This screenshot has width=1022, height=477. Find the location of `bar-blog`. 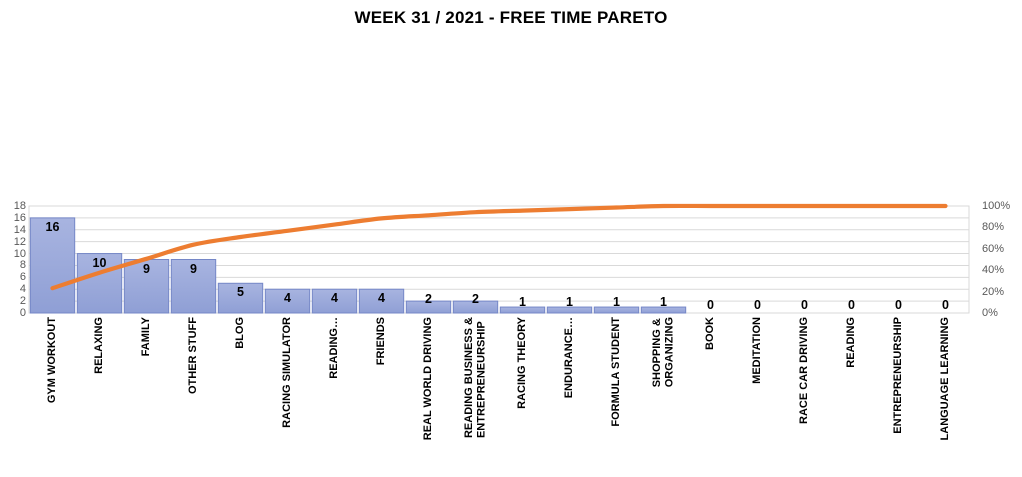

bar-blog is located at coordinates (240, 298).